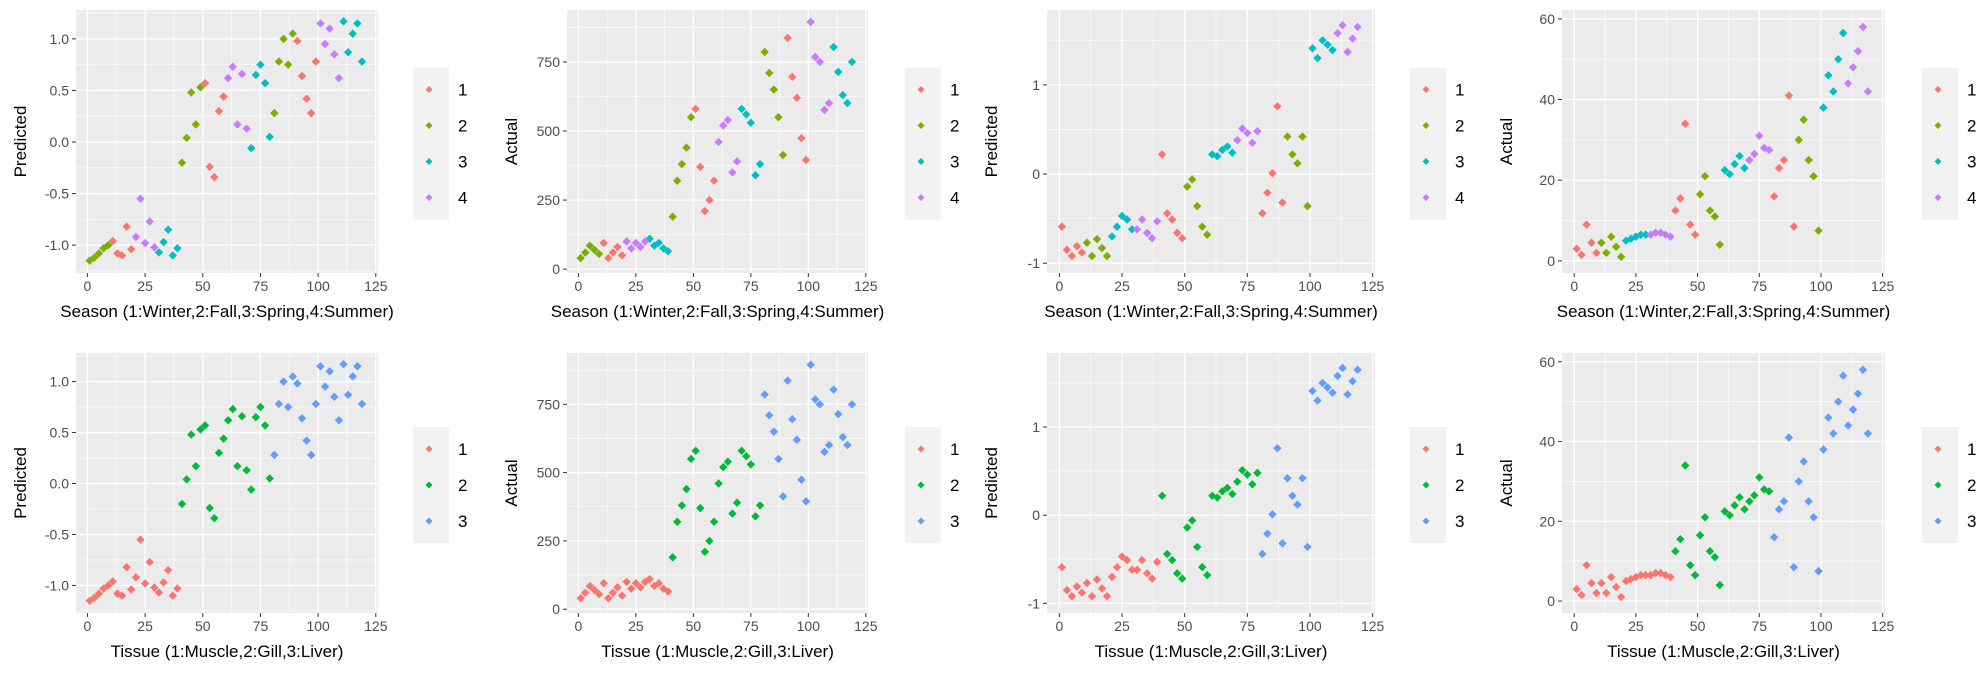 The width and height of the screenshot is (1981, 678). What do you see at coordinates (1459, 521) in the screenshot?
I see `legend-label: 3` at bounding box center [1459, 521].